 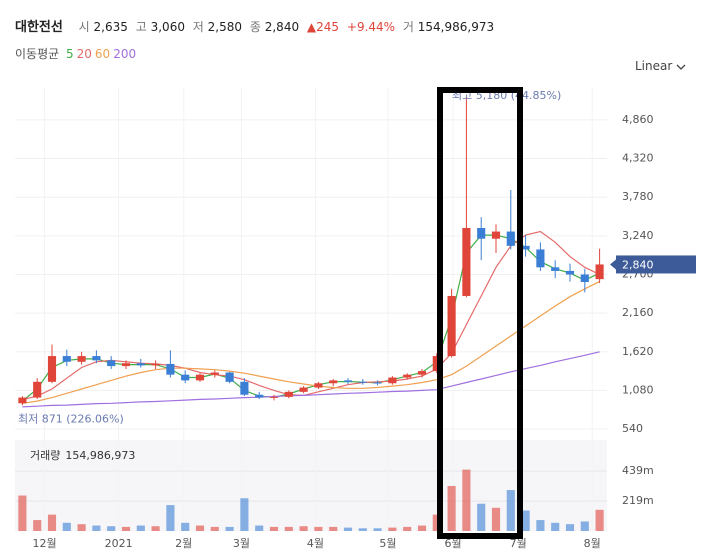 What do you see at coordinates (681, 67) in the screenshot?
I see `dropdown-icon` at bounding box center [681, 67].